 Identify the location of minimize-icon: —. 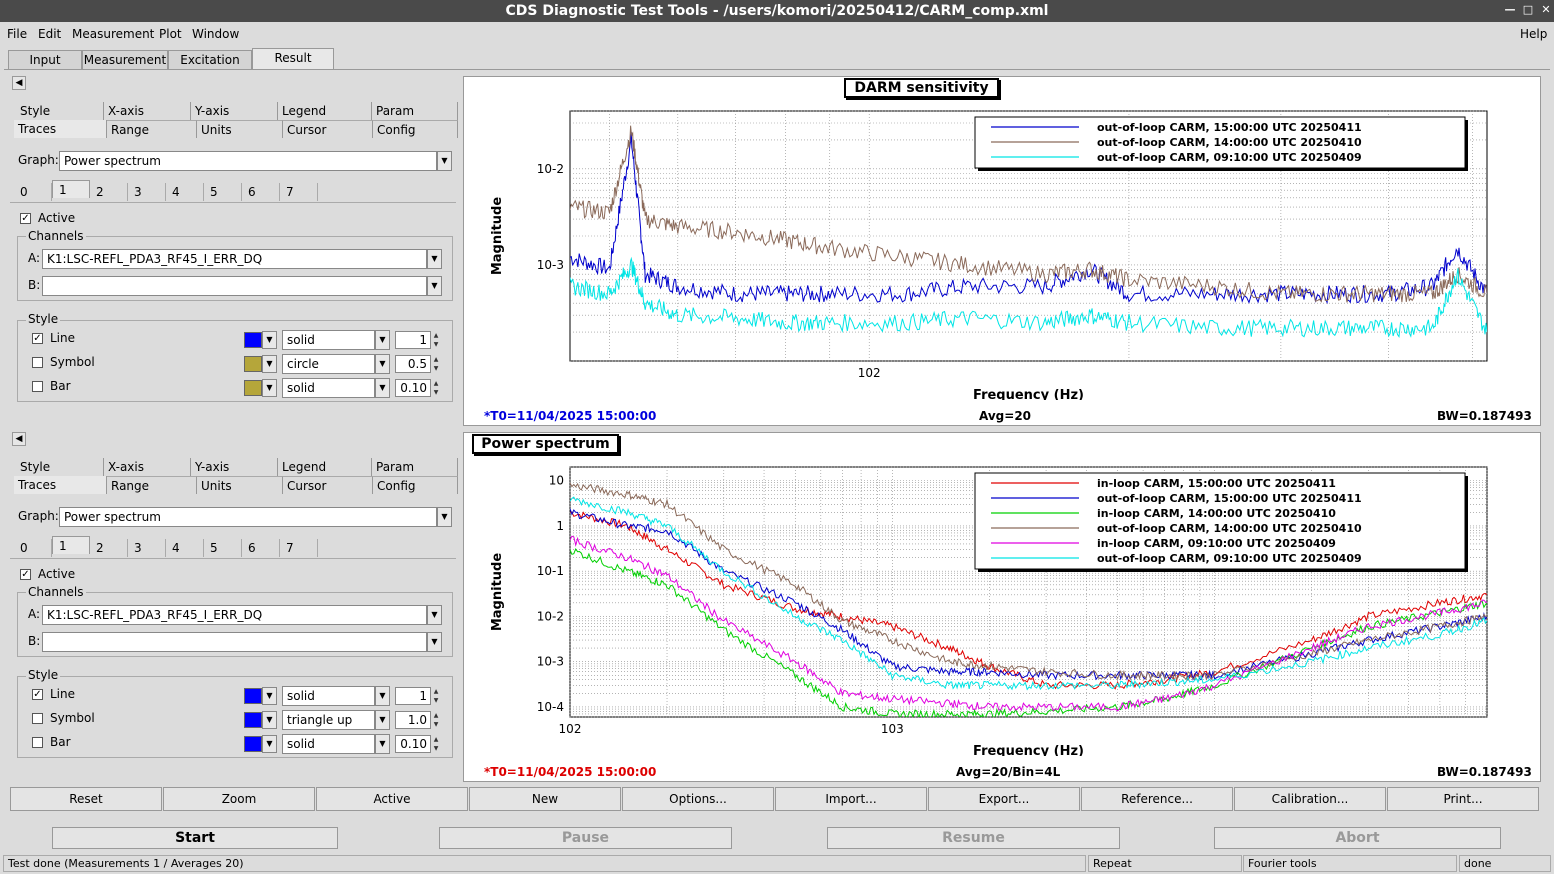
(1510, 9).